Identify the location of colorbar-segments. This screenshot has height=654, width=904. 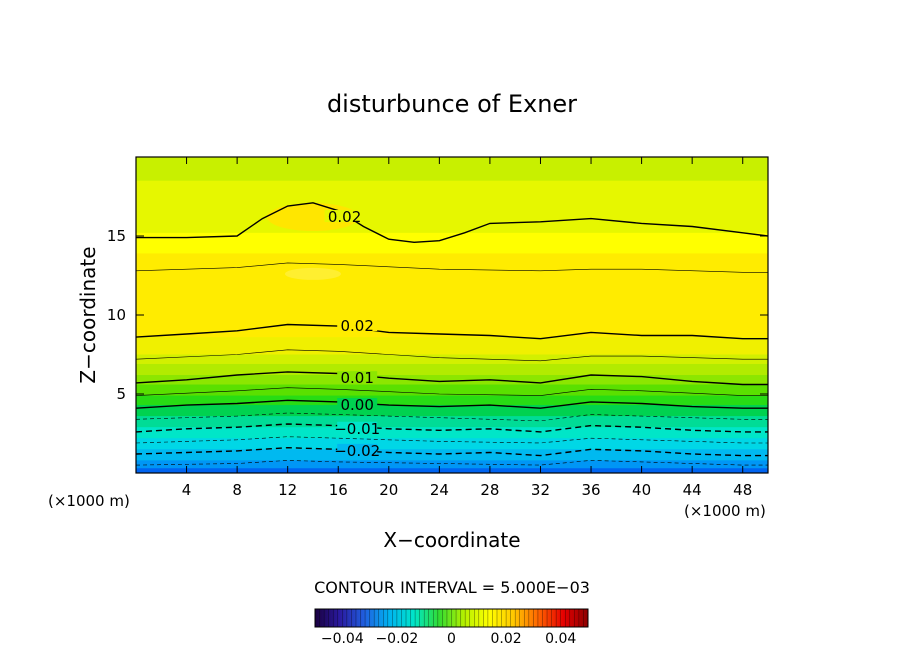
(451, 618).